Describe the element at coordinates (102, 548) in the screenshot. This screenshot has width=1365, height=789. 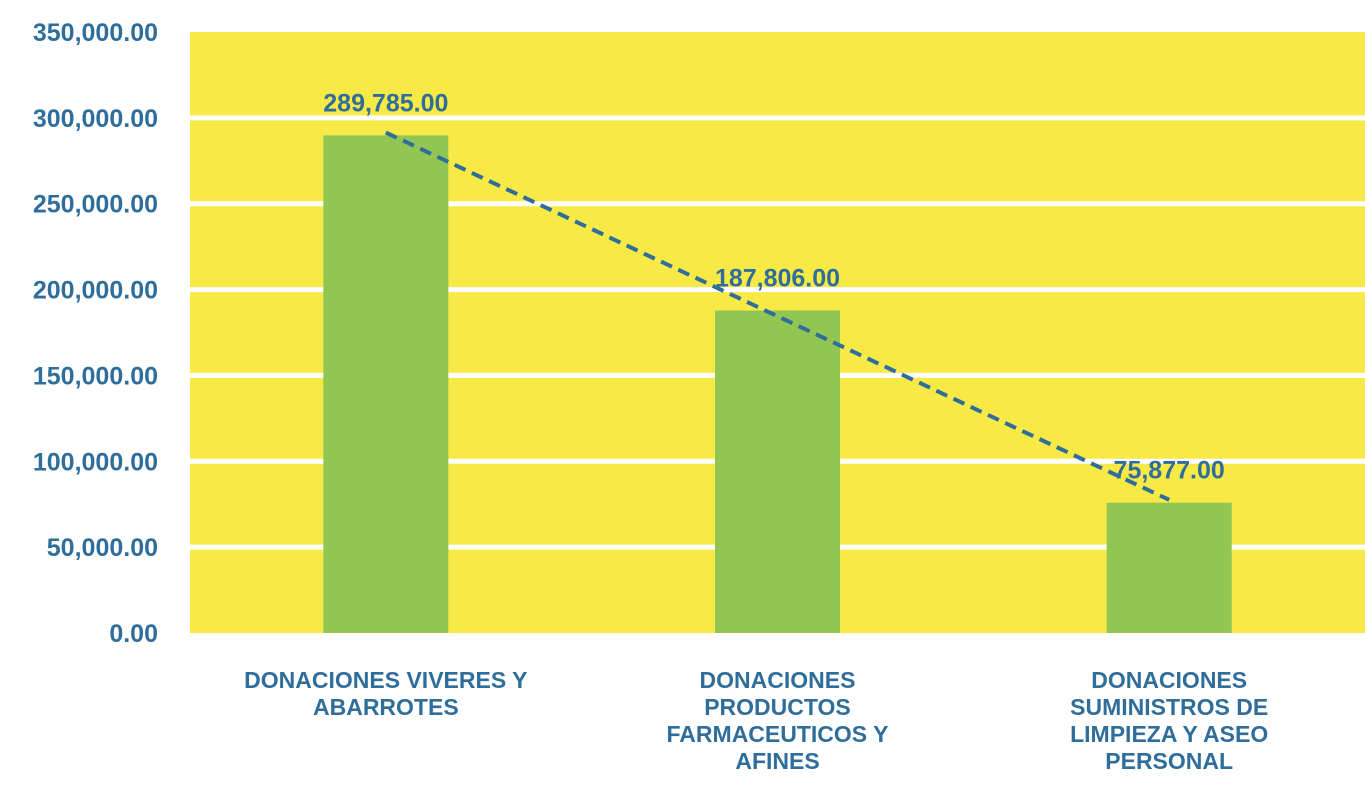
I see `y-tick-label: 50,000.00` at that location.